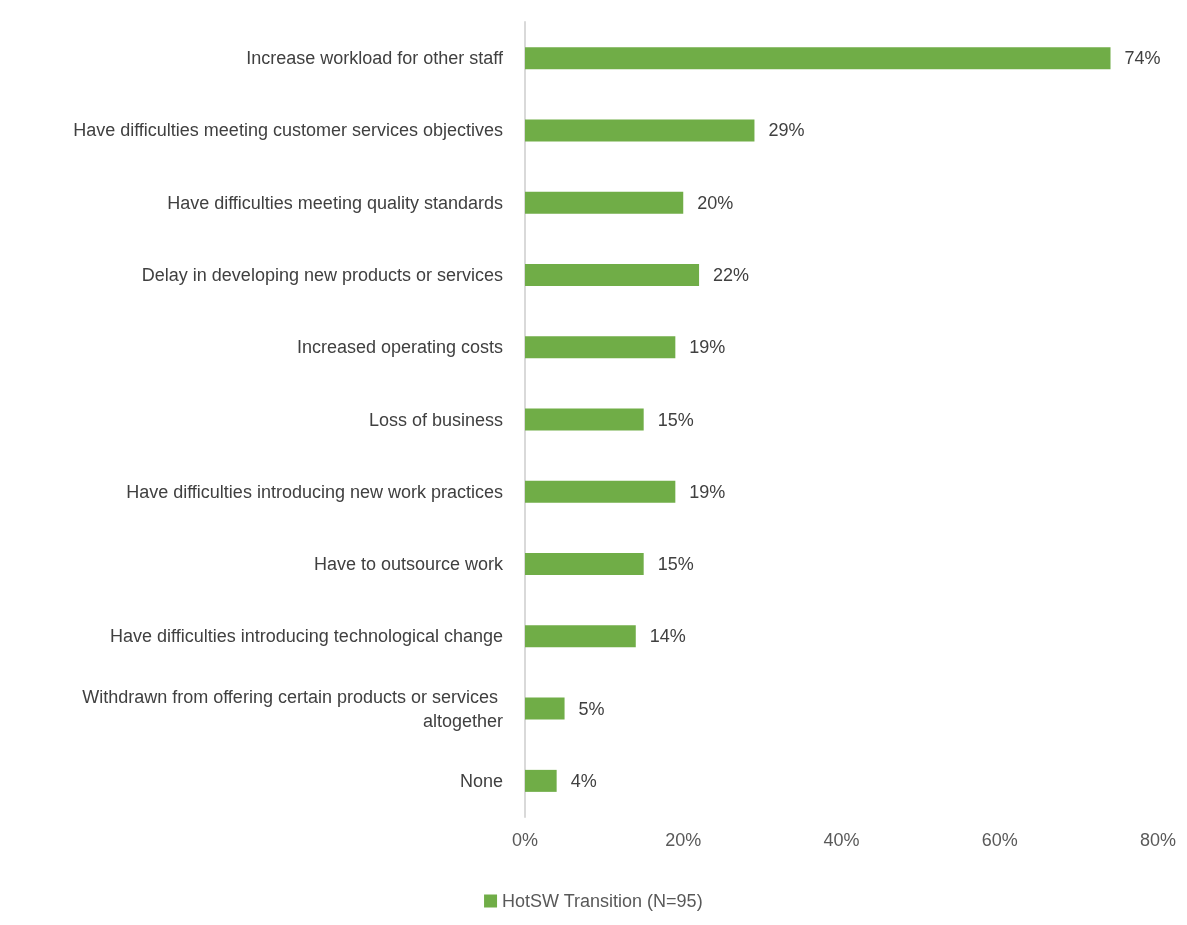 The height and width of the screenshot is (925, 1187). I want to click on y-tick-label: Delay in developing new products or services, so click(322, 274).